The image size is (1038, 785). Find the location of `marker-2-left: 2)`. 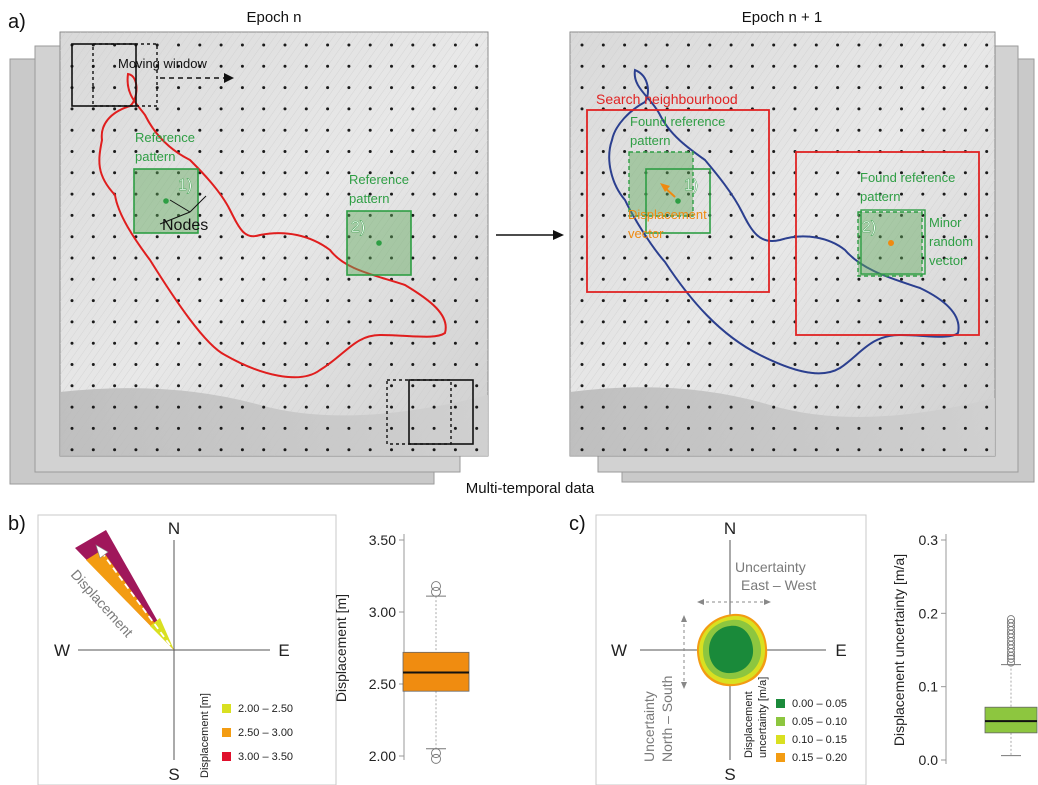

marker-2-left: 2) is located at coordinates (358, 227).